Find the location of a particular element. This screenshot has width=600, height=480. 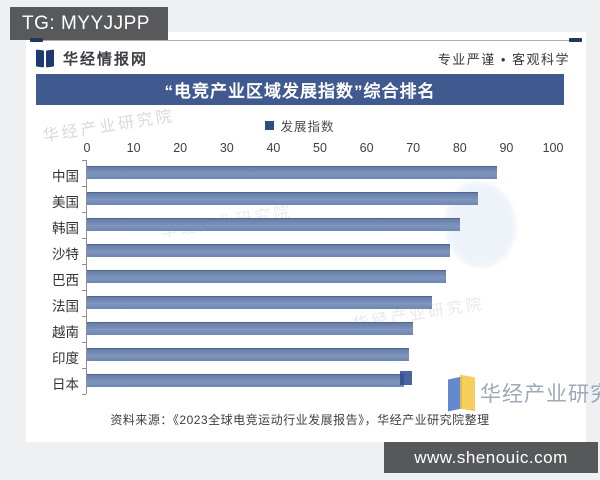

x-axis-tick-label: 0 is located at coordinates (87, 148).